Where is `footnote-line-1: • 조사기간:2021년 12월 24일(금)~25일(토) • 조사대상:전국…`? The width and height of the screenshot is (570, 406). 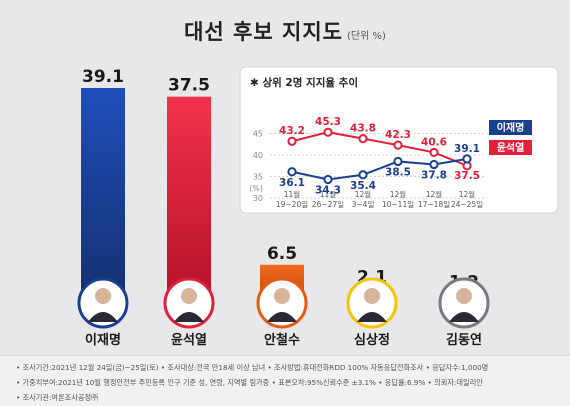
footnote-line-1: • 조사기간:2021년 12월 24일(금)~25일(토) • 조사대상:전국… is located at coordinates (252, 367).